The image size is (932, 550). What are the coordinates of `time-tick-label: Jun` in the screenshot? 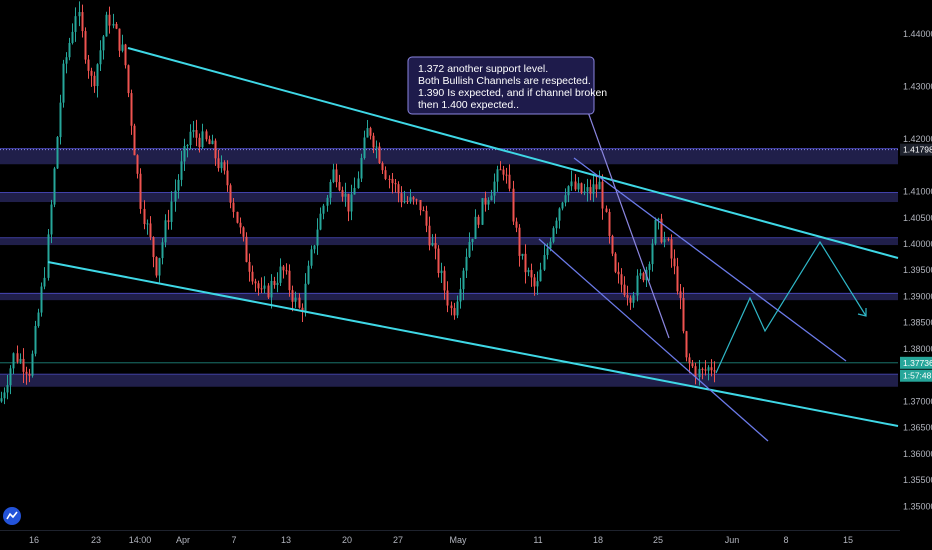 It's located at (732, 540).